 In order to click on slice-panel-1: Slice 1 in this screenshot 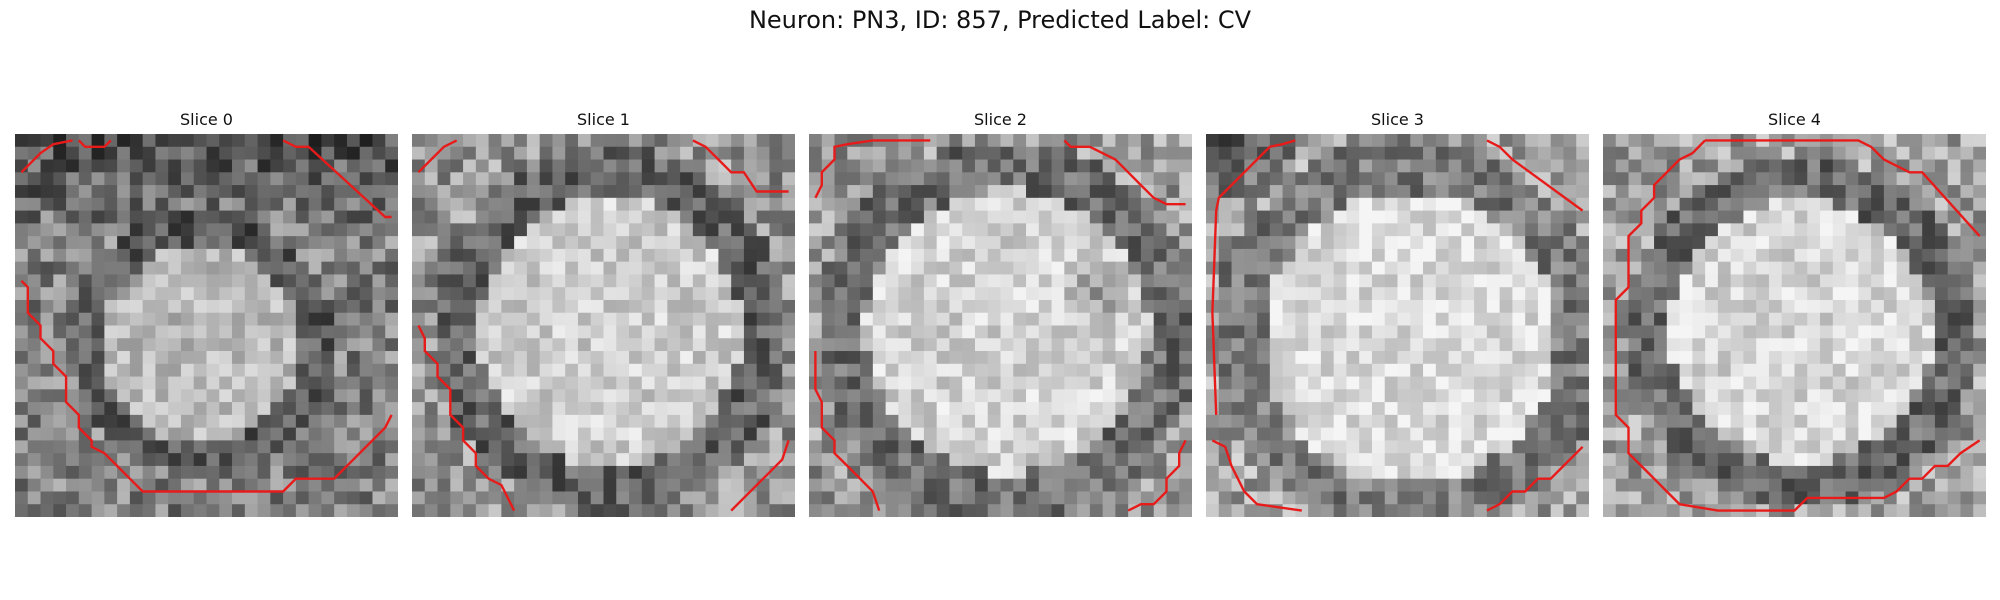, I will do `click(603, 312)`.